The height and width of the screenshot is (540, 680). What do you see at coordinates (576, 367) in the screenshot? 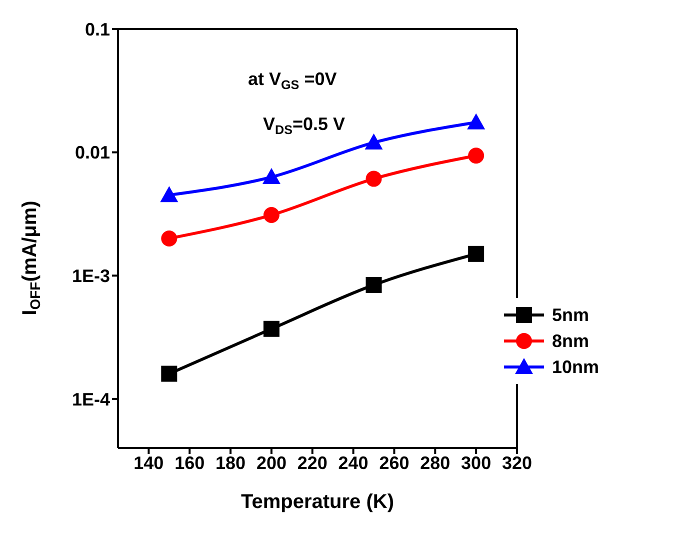
I see `legend-label: 10nm` at bounding box center [576, 367].